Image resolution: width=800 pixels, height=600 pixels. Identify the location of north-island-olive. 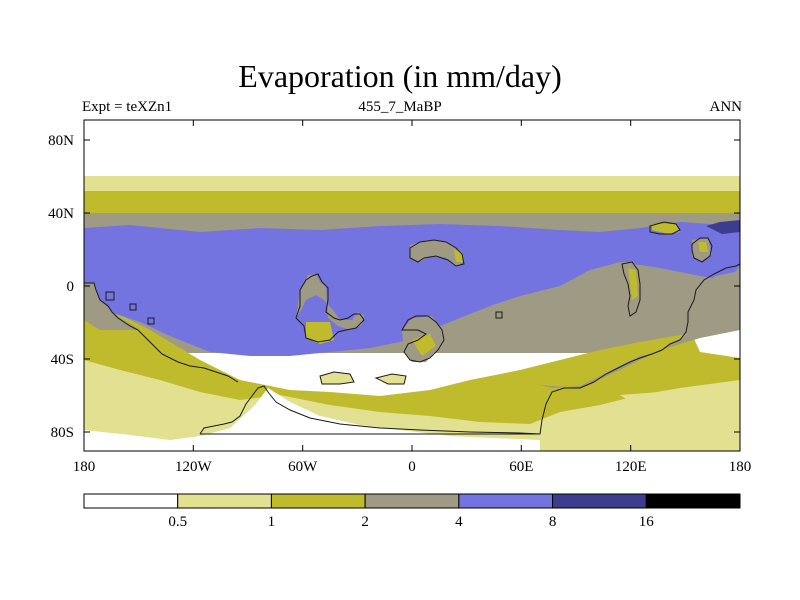
(666, 229).